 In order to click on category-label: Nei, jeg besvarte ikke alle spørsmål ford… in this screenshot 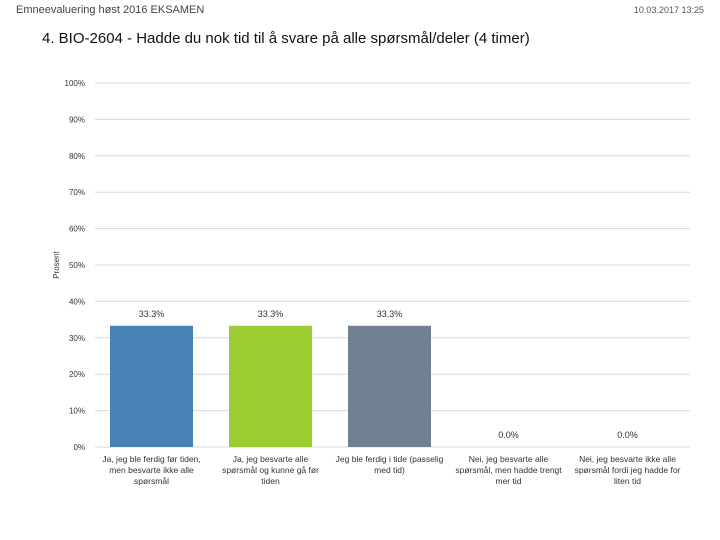, I will do `click(628, 470)`.